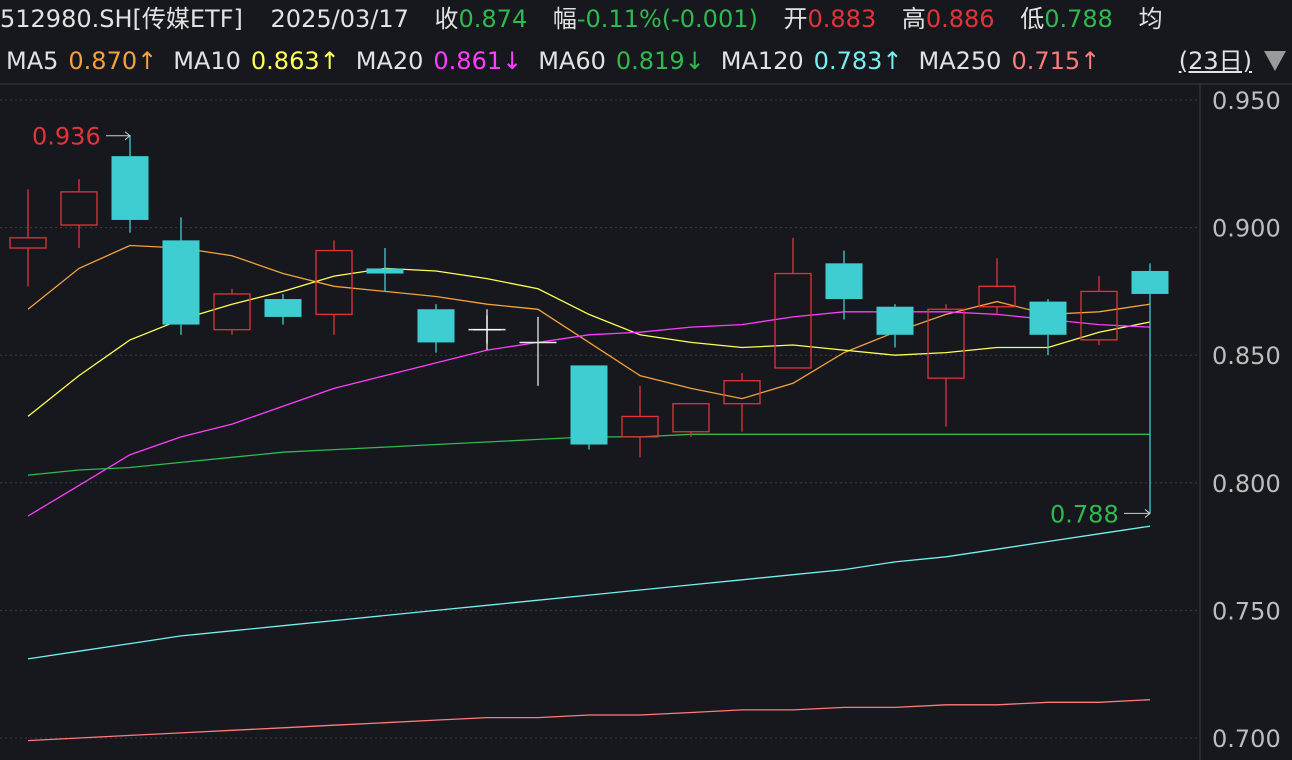 The image size is (1292, 760). I want to click on ma-legend-value: 0.783↑, so click(858, 61).